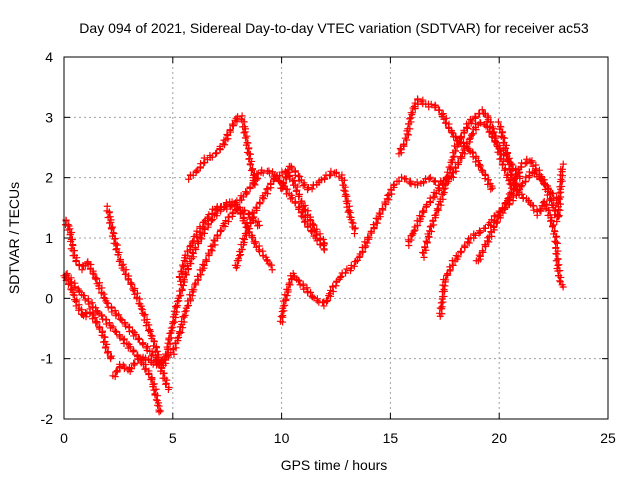  I want to click on series-sat-l, so click(445, 144).